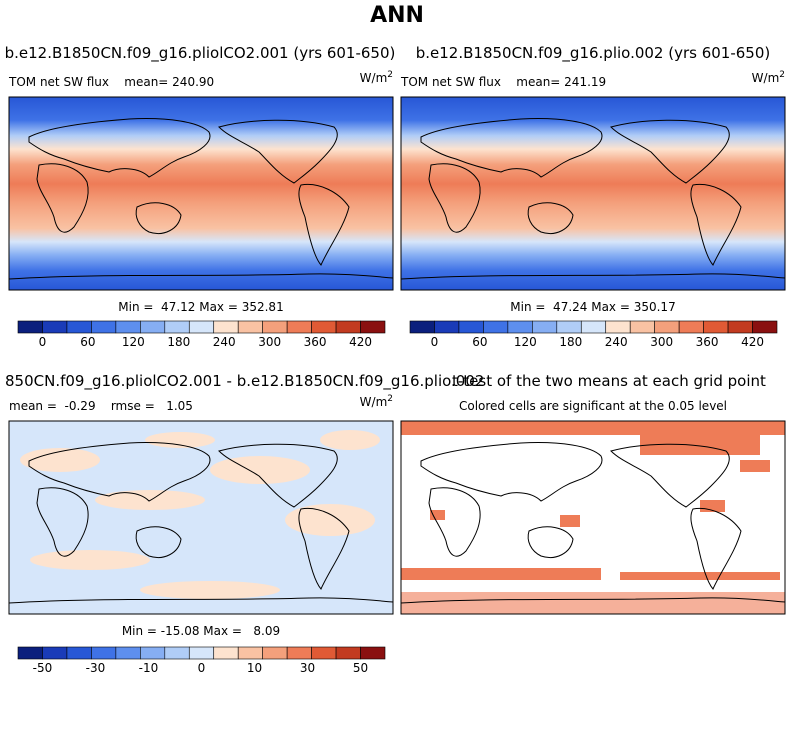 The height and width of the screenshot is (733, 795). What do you see at coordinates (592, 307) in the screenshot?
I see `min-max: Min = 47.24 Max = 350.17` at bounding box center [592, 307].